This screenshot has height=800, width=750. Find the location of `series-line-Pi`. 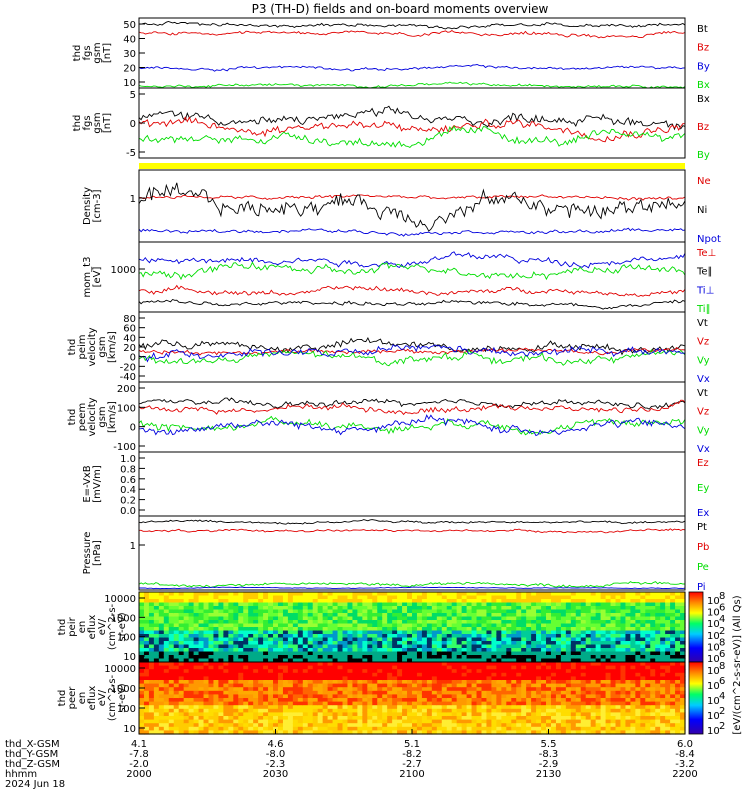

series-line-Pi is located at coordinates (412, 588).